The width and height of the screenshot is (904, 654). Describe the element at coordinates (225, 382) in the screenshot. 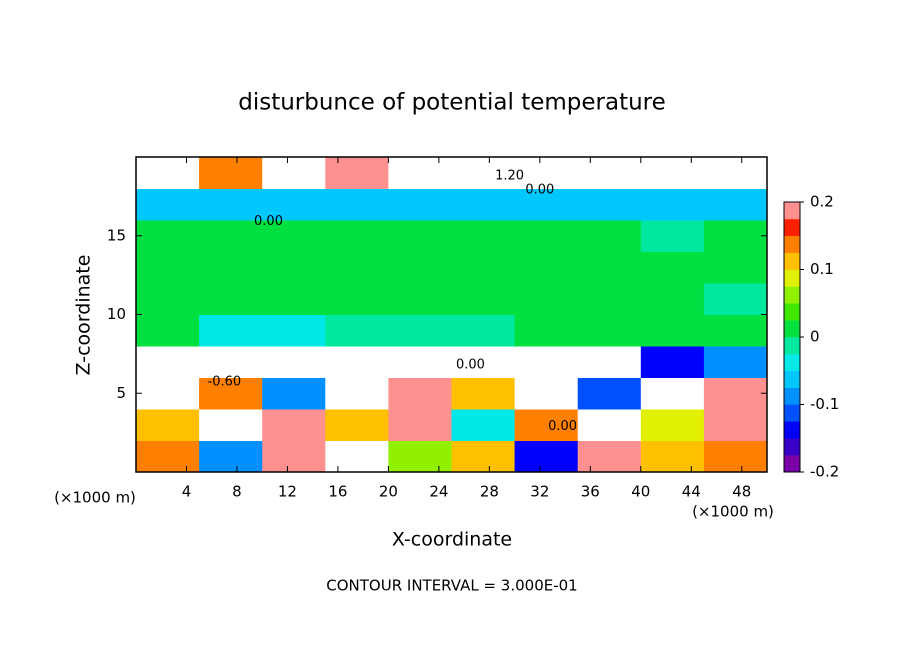

I see `contour-label: -0.60` at that location.